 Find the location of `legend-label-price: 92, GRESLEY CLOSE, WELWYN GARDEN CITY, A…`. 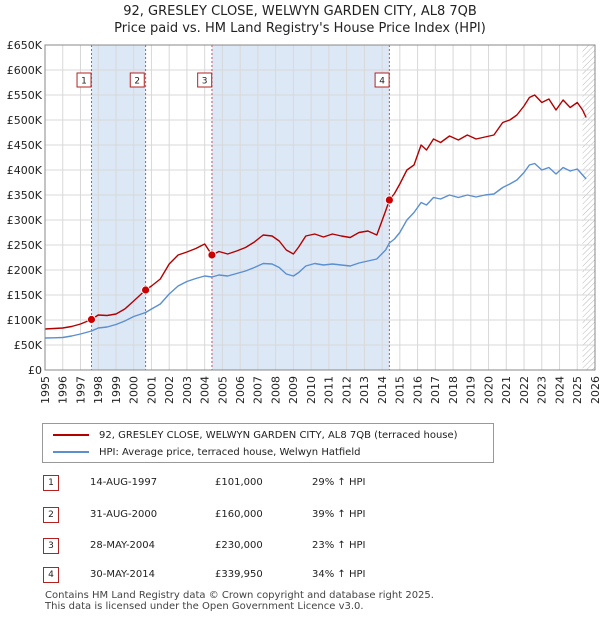

legend-label-price: 92, GRESLEY CLOSE, WELWYN GARDEN CITY, A… is located at coordinates (278, 435).